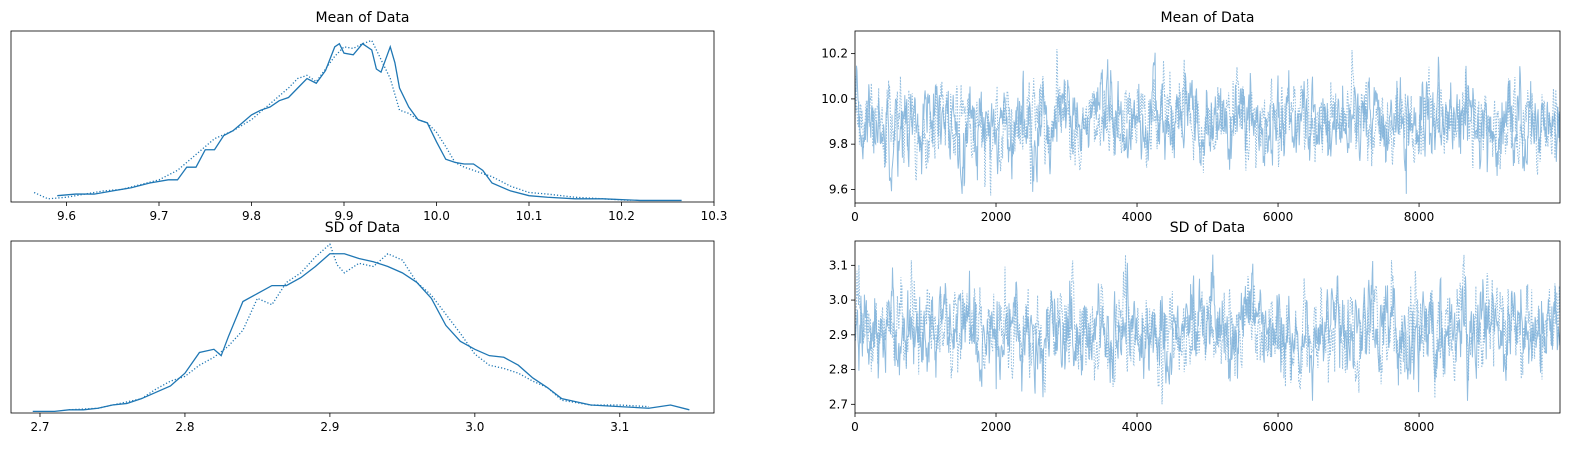 This screenshot has width=1569, height=449. What do you see at coordinates (838, 265) in the screenshot?
I see `y-tick-label: 3.1` at bounding box center [838, 265].